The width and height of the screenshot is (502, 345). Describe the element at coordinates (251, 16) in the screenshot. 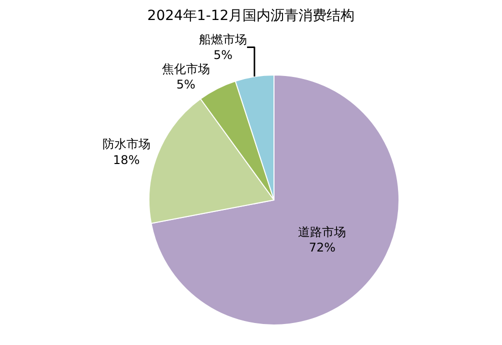

I see `chart-title: 2024年1-12月国内沥青消费结构` at that location.